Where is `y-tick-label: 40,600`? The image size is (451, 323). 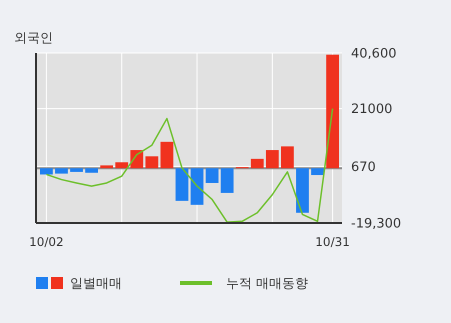
y-tick-label: 40,600 is located at coordinates (373, 54).